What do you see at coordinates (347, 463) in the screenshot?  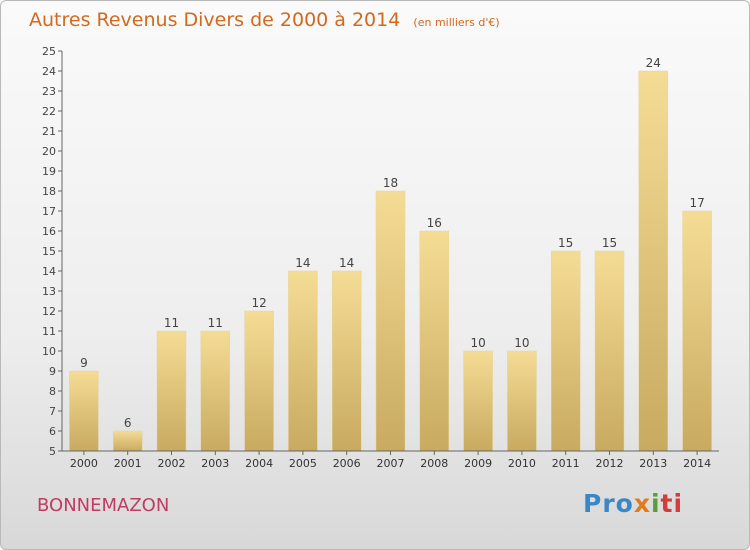 I see `x-tick-label: 2006` at bounding box center [347, 463].